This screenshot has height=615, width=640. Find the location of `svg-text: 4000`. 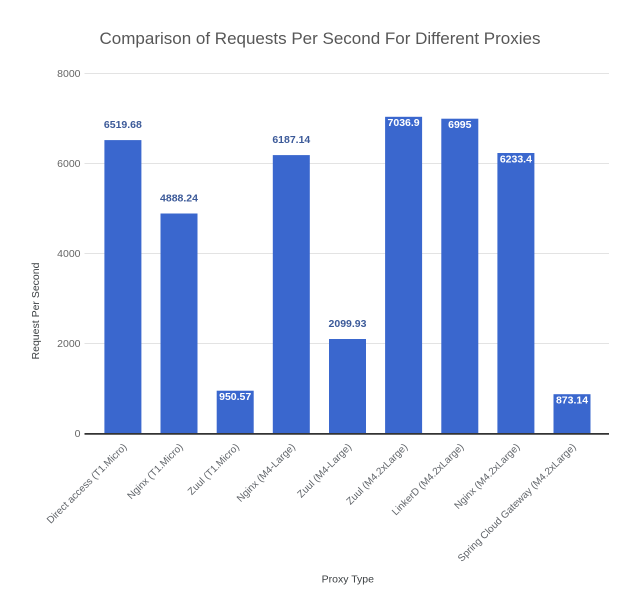

svg-text: 4000 is located at coordinates (69, 254).